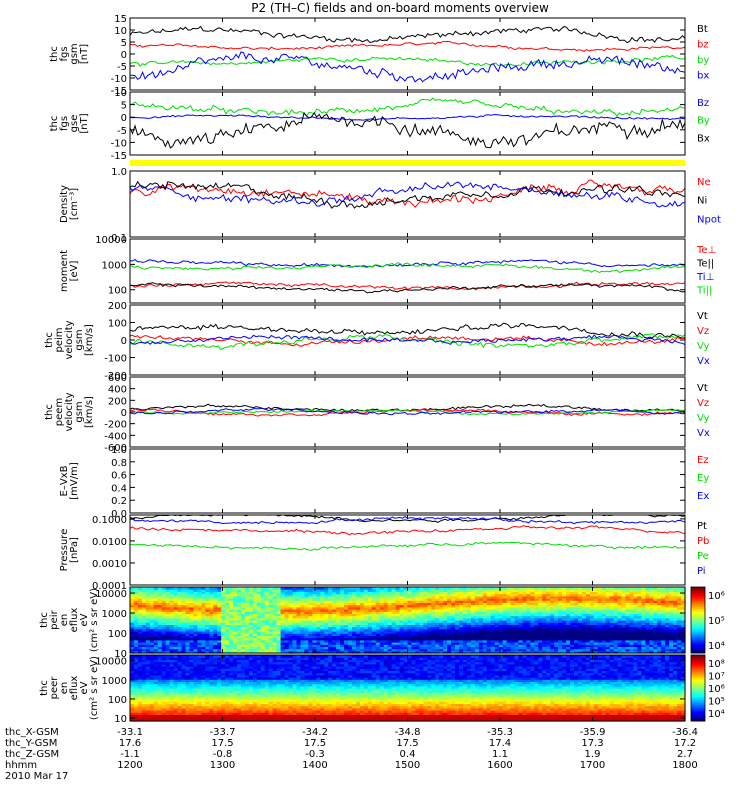  What do you see at coordinates (407, 330) in the screenshot?
I see `series-line-Vt` at bounding box center [407, 330].